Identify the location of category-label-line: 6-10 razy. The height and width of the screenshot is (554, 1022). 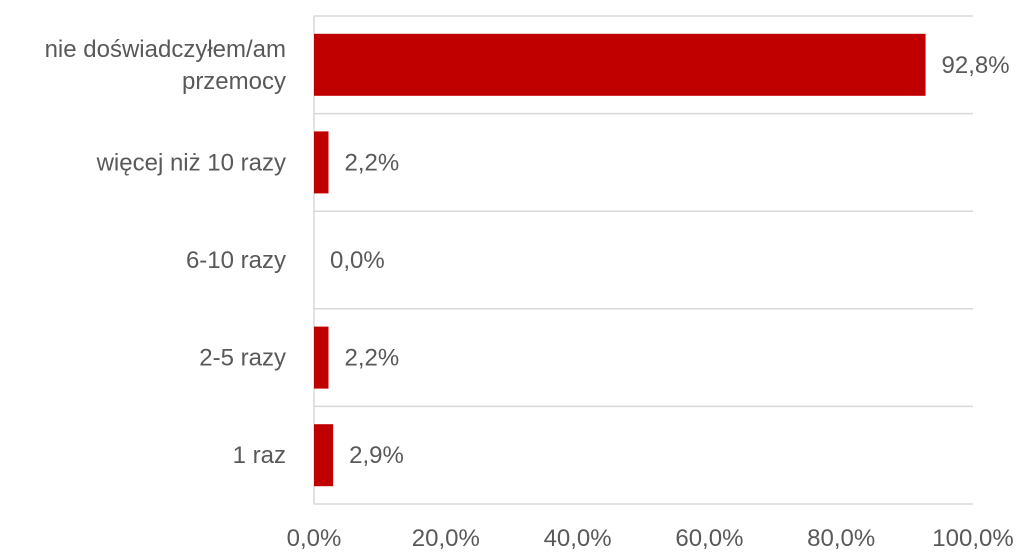
(236, 260).